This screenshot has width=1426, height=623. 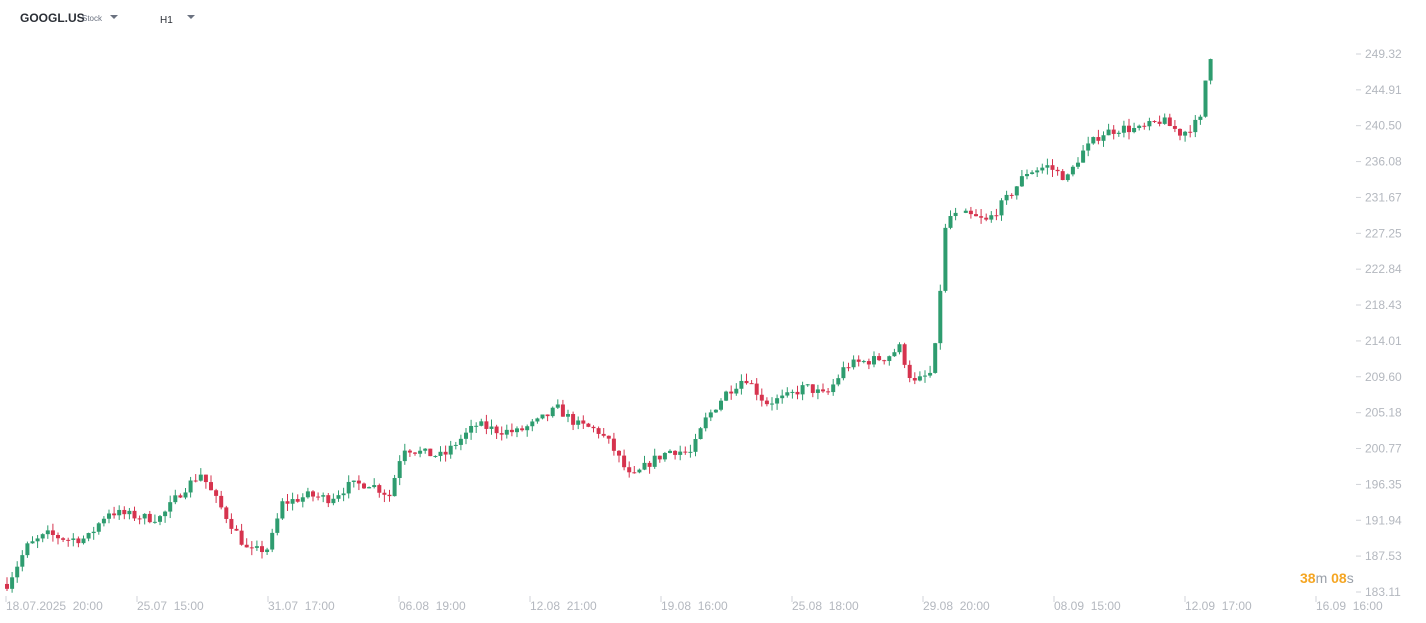 I want to click on y-tick-label: 205.18, so click(x=1383, y=413).